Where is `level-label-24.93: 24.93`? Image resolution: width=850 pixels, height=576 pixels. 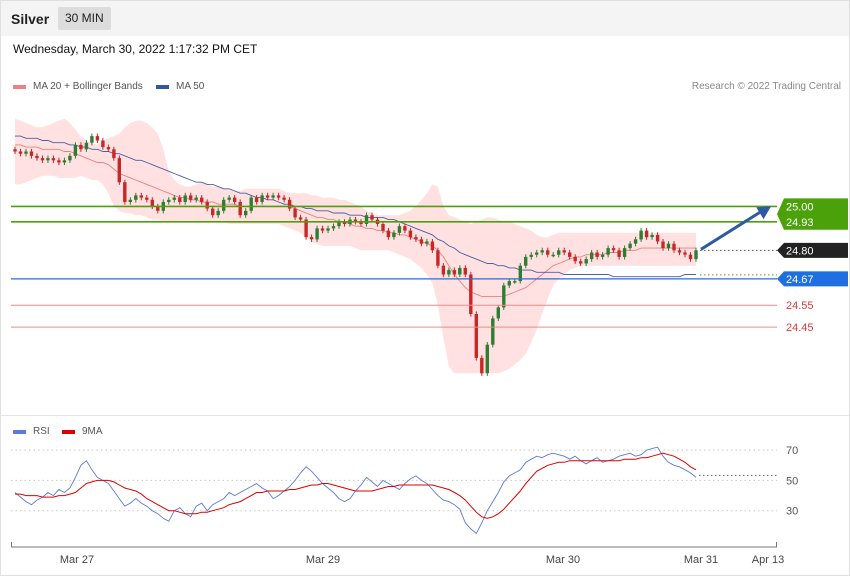
level-label-24.93: 24.93 is located at coordinates (800, 223).